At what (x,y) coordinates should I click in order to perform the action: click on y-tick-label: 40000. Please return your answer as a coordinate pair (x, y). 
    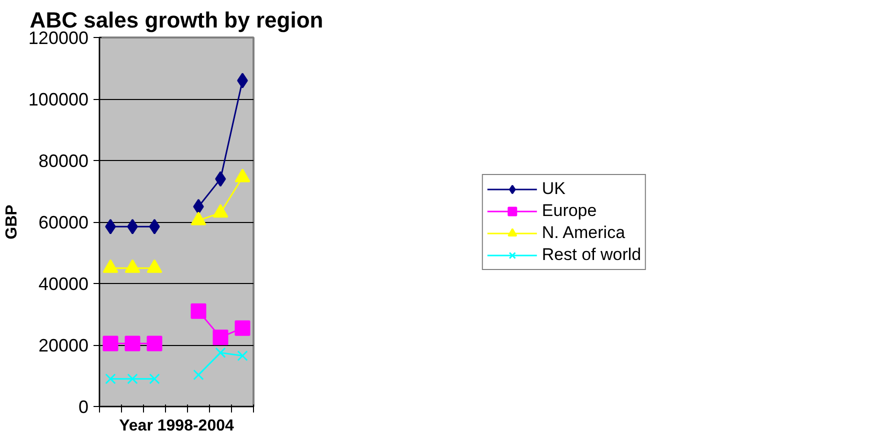
    Looking at the image, I should click on (63, 284).